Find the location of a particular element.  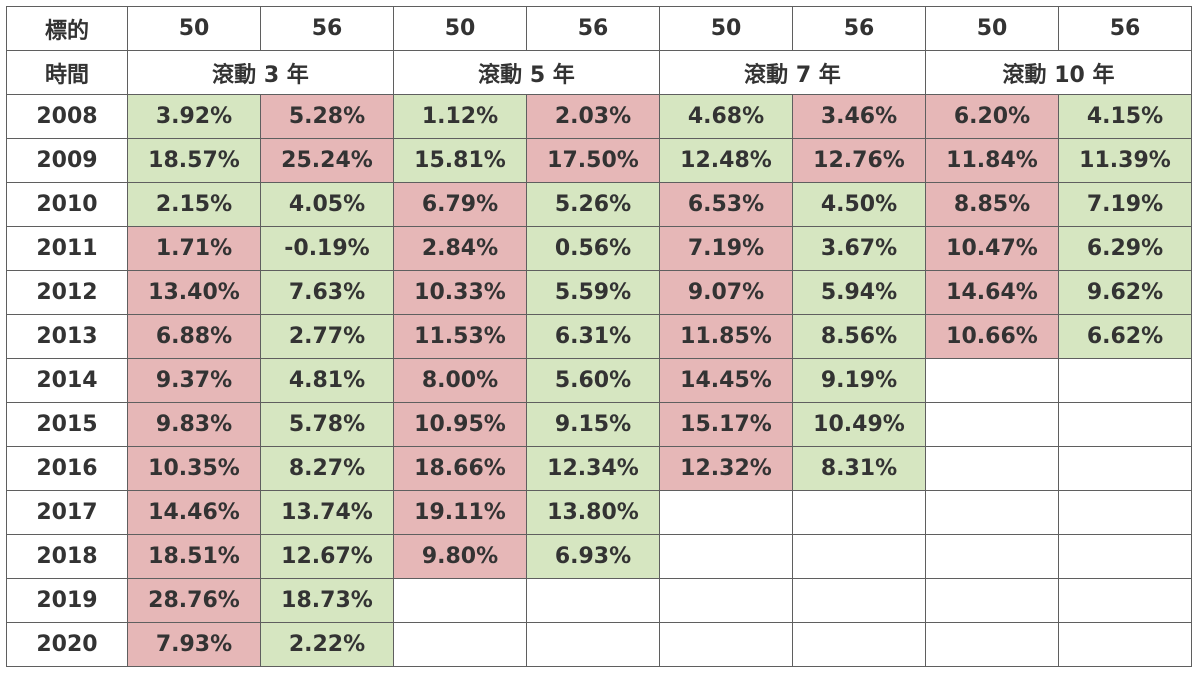

return-cell: 3.67% is located at coordinates (859, 248).